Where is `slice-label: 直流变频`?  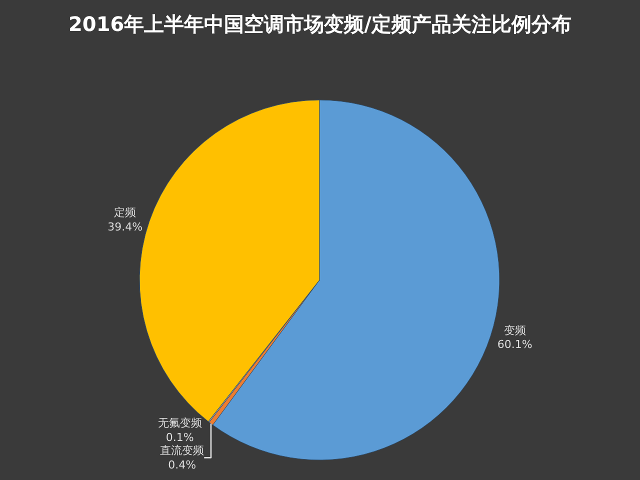 slice-label: 直流变频 is located at coordinates (182, 451).